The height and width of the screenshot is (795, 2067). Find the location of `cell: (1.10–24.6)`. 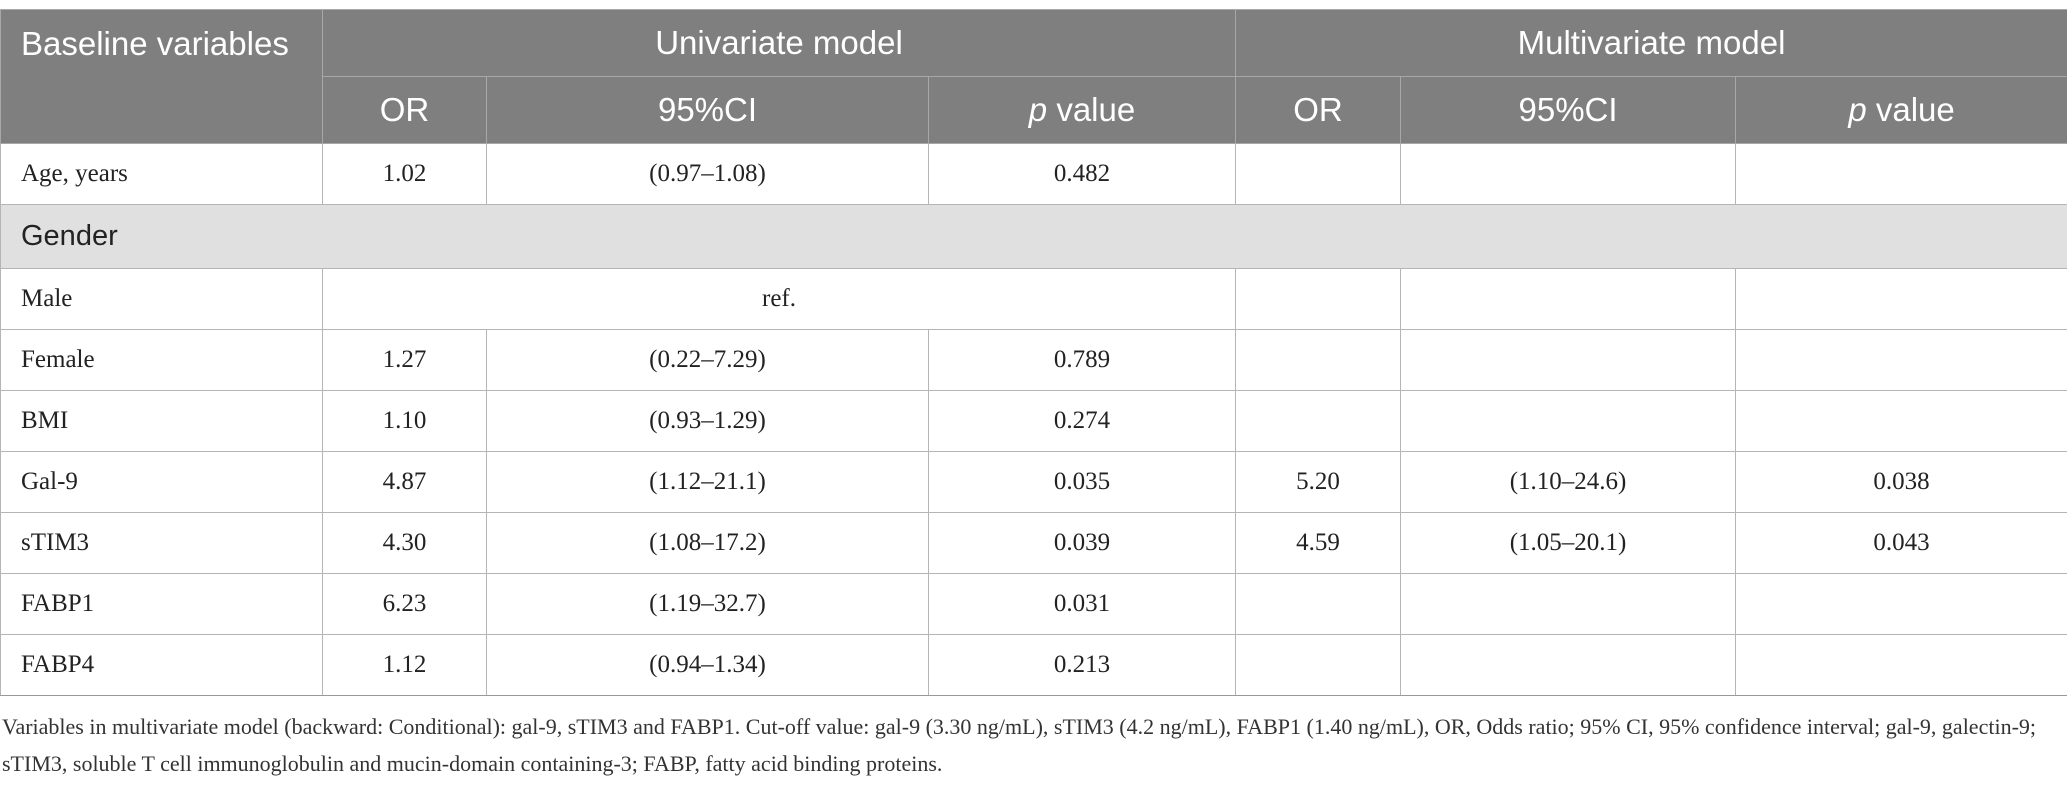

cell: (1.10–24.6) is located at coordinates (1568, 482).